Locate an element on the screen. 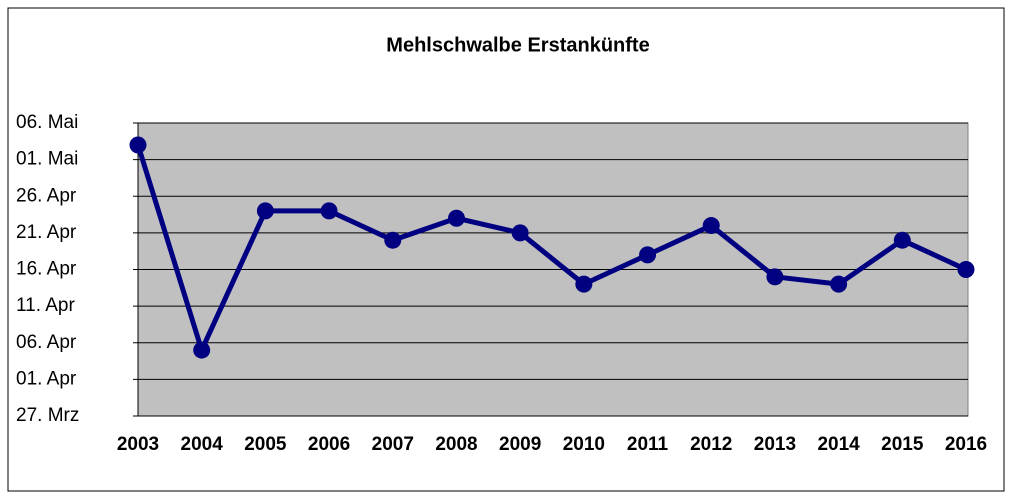 The width and height of the screenshot is (1012, 499). y-tick-label: 11. Apr is located at coordinates (45, 305).